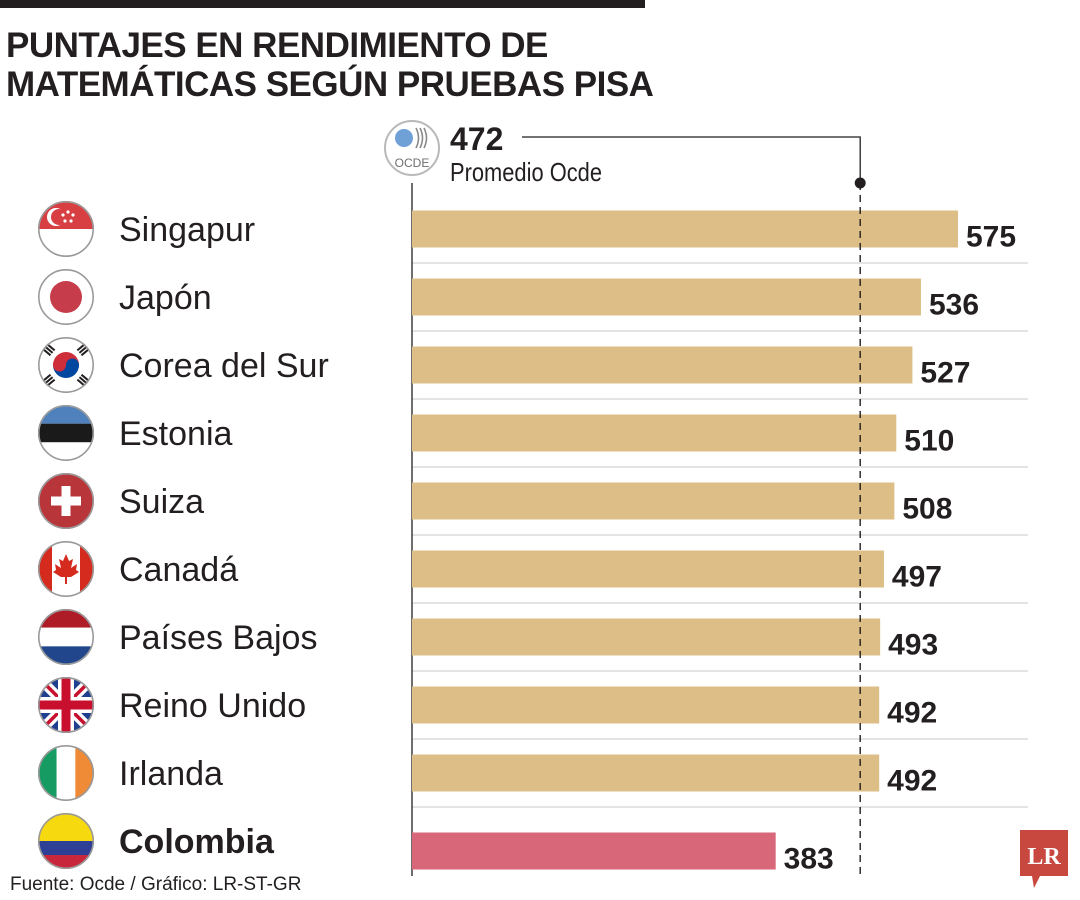  Describe the element at coordinates (178, 570) in the screenshot. I see `country-label: Canadá` at that location.